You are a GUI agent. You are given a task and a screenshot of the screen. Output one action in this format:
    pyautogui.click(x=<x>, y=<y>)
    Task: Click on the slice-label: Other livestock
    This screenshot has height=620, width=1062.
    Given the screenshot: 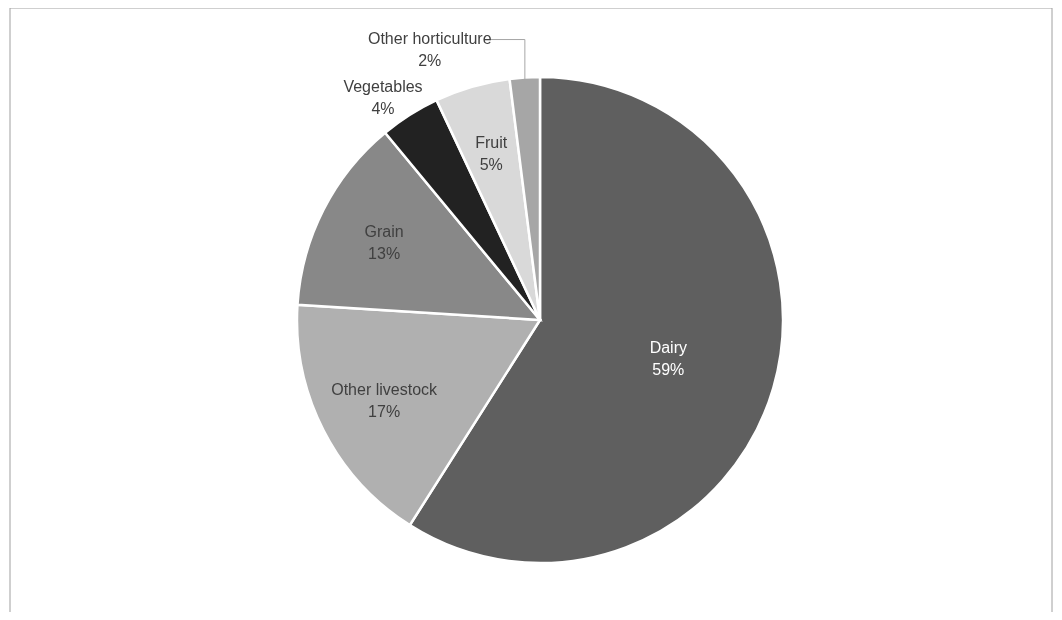 What is the action you would take?
    pyautogui.click(x=385, y=390)
    